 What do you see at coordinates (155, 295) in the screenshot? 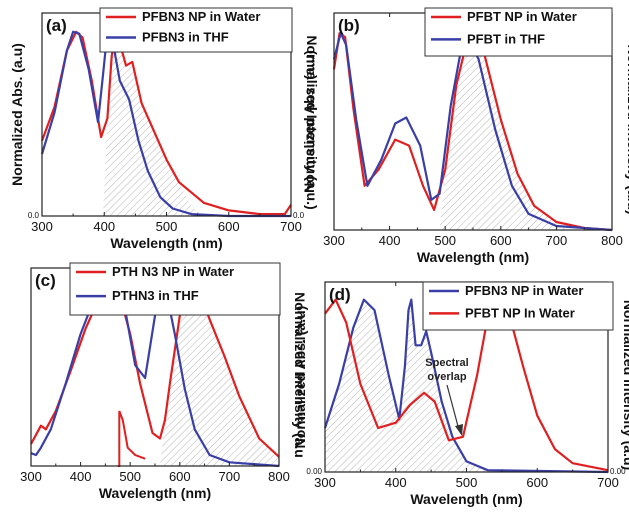
I see `legend-label: PTHN3 in THF` at bounding box center [155, 295].